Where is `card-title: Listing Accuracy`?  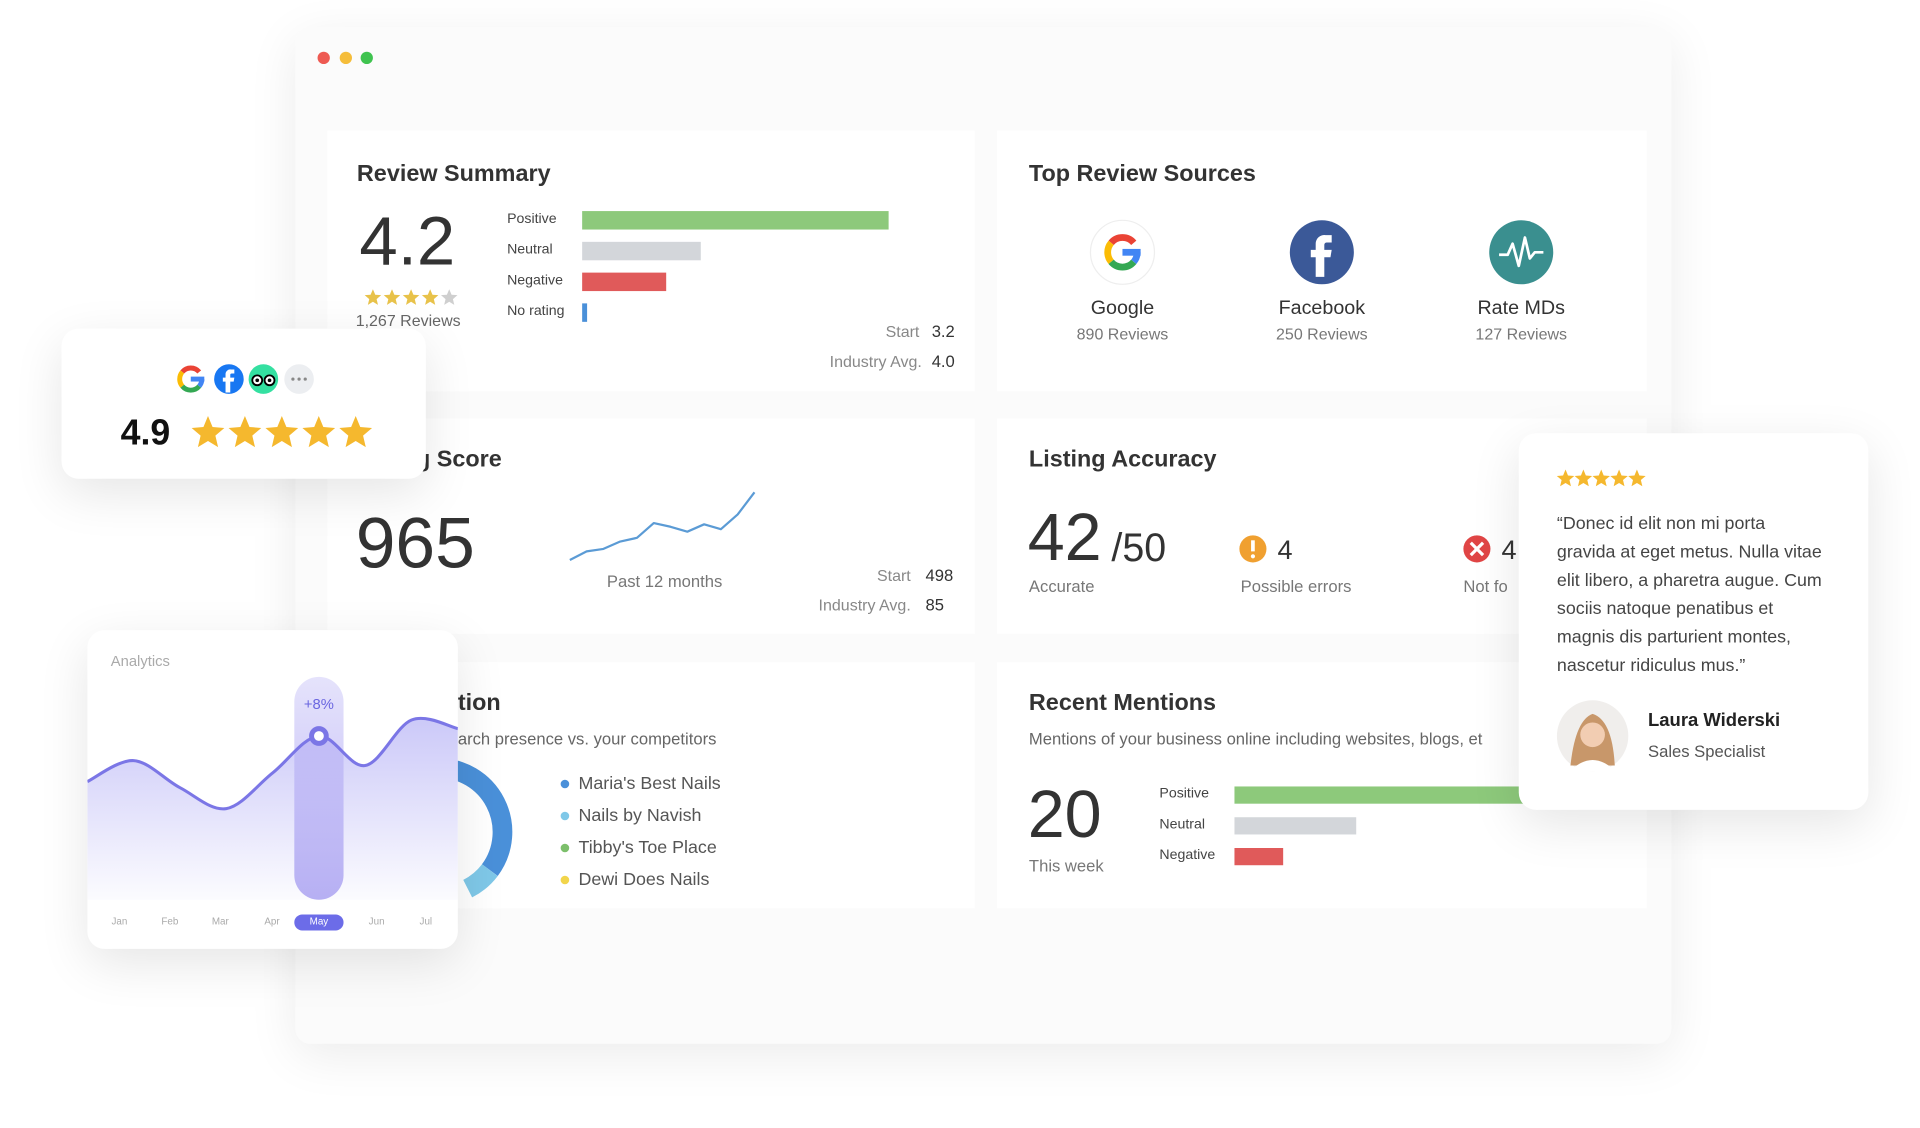 card-title: Listing Accuracy is located at coordinates (1122, 459).